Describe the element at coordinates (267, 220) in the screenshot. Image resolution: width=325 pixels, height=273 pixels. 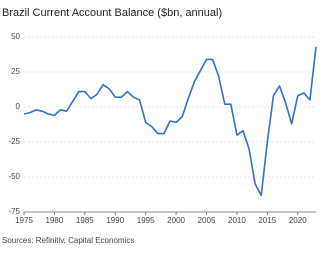
I see `x-tick-label: 2015` at that location.